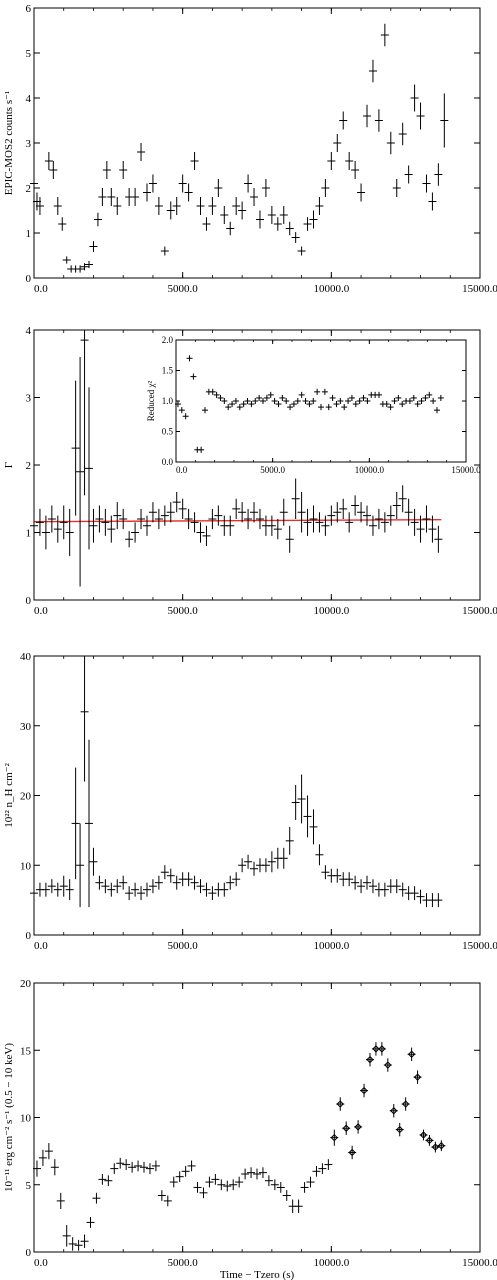  I want to click on y-tick-label: 15, so click(26, 1051).